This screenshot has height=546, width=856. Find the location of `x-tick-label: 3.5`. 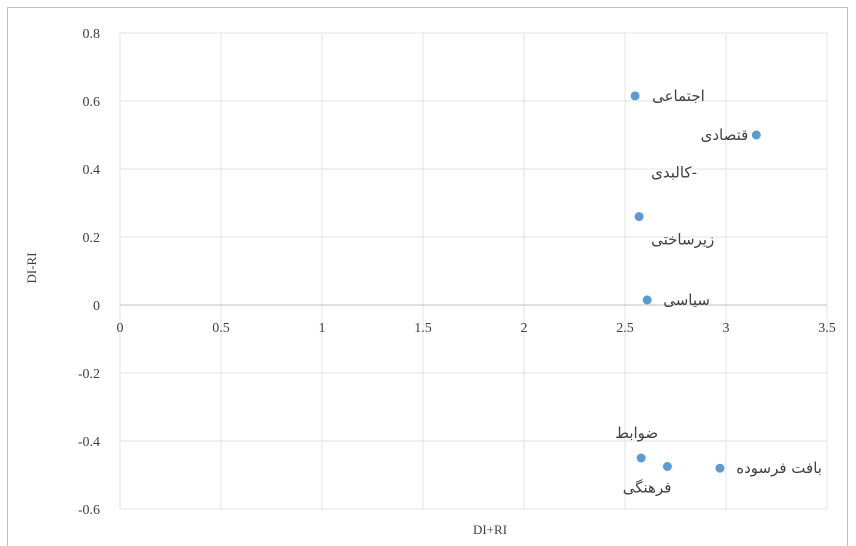

x-tick-label: 3.5 is located at coordinates (827, 328).